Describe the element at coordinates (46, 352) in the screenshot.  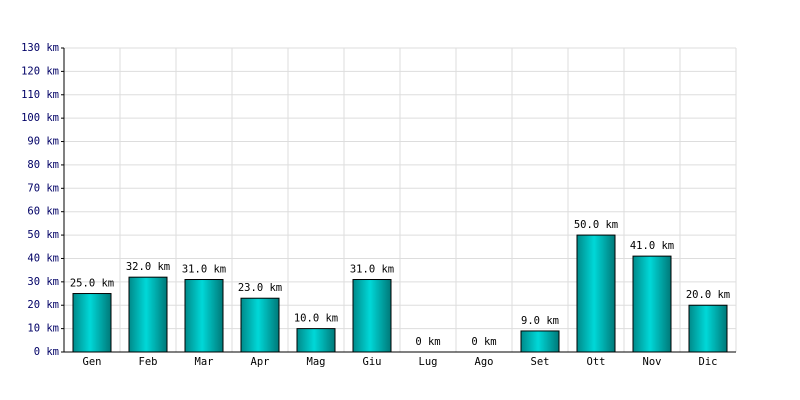
I see `y-tick-label: 0 km` at that location.